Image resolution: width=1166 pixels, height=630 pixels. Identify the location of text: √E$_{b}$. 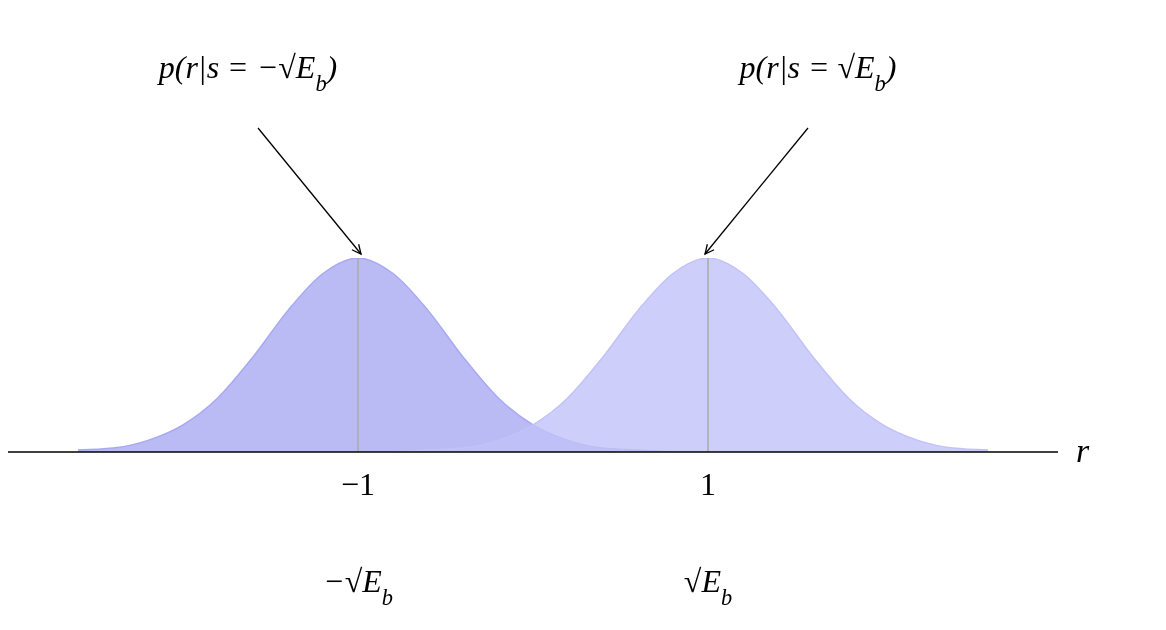
(708, 586).